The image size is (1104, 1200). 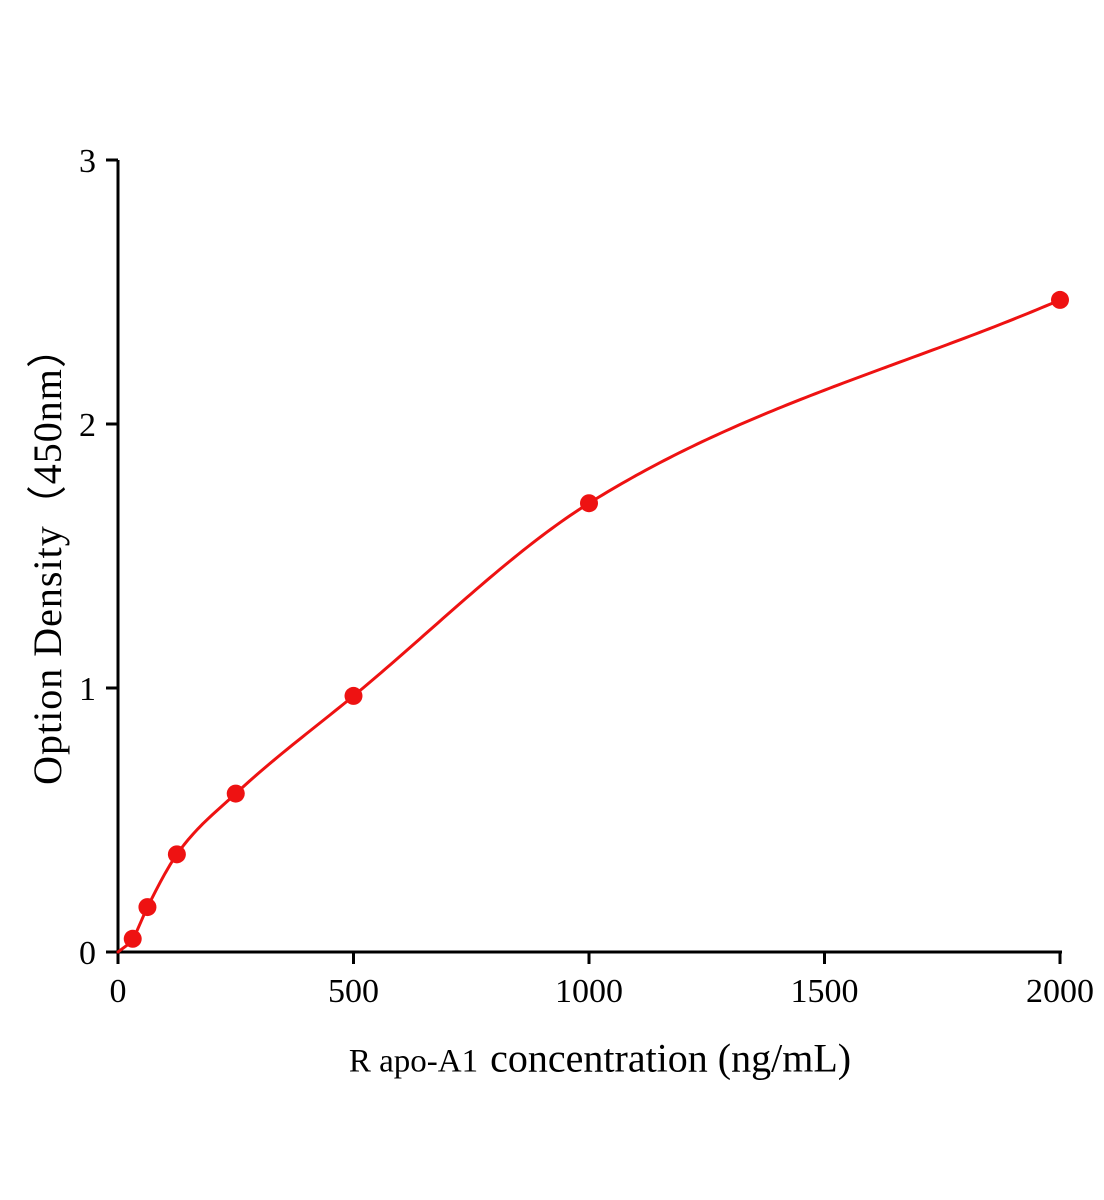 I want to click on y-tick-label: 1, so click(x=87, y=689).